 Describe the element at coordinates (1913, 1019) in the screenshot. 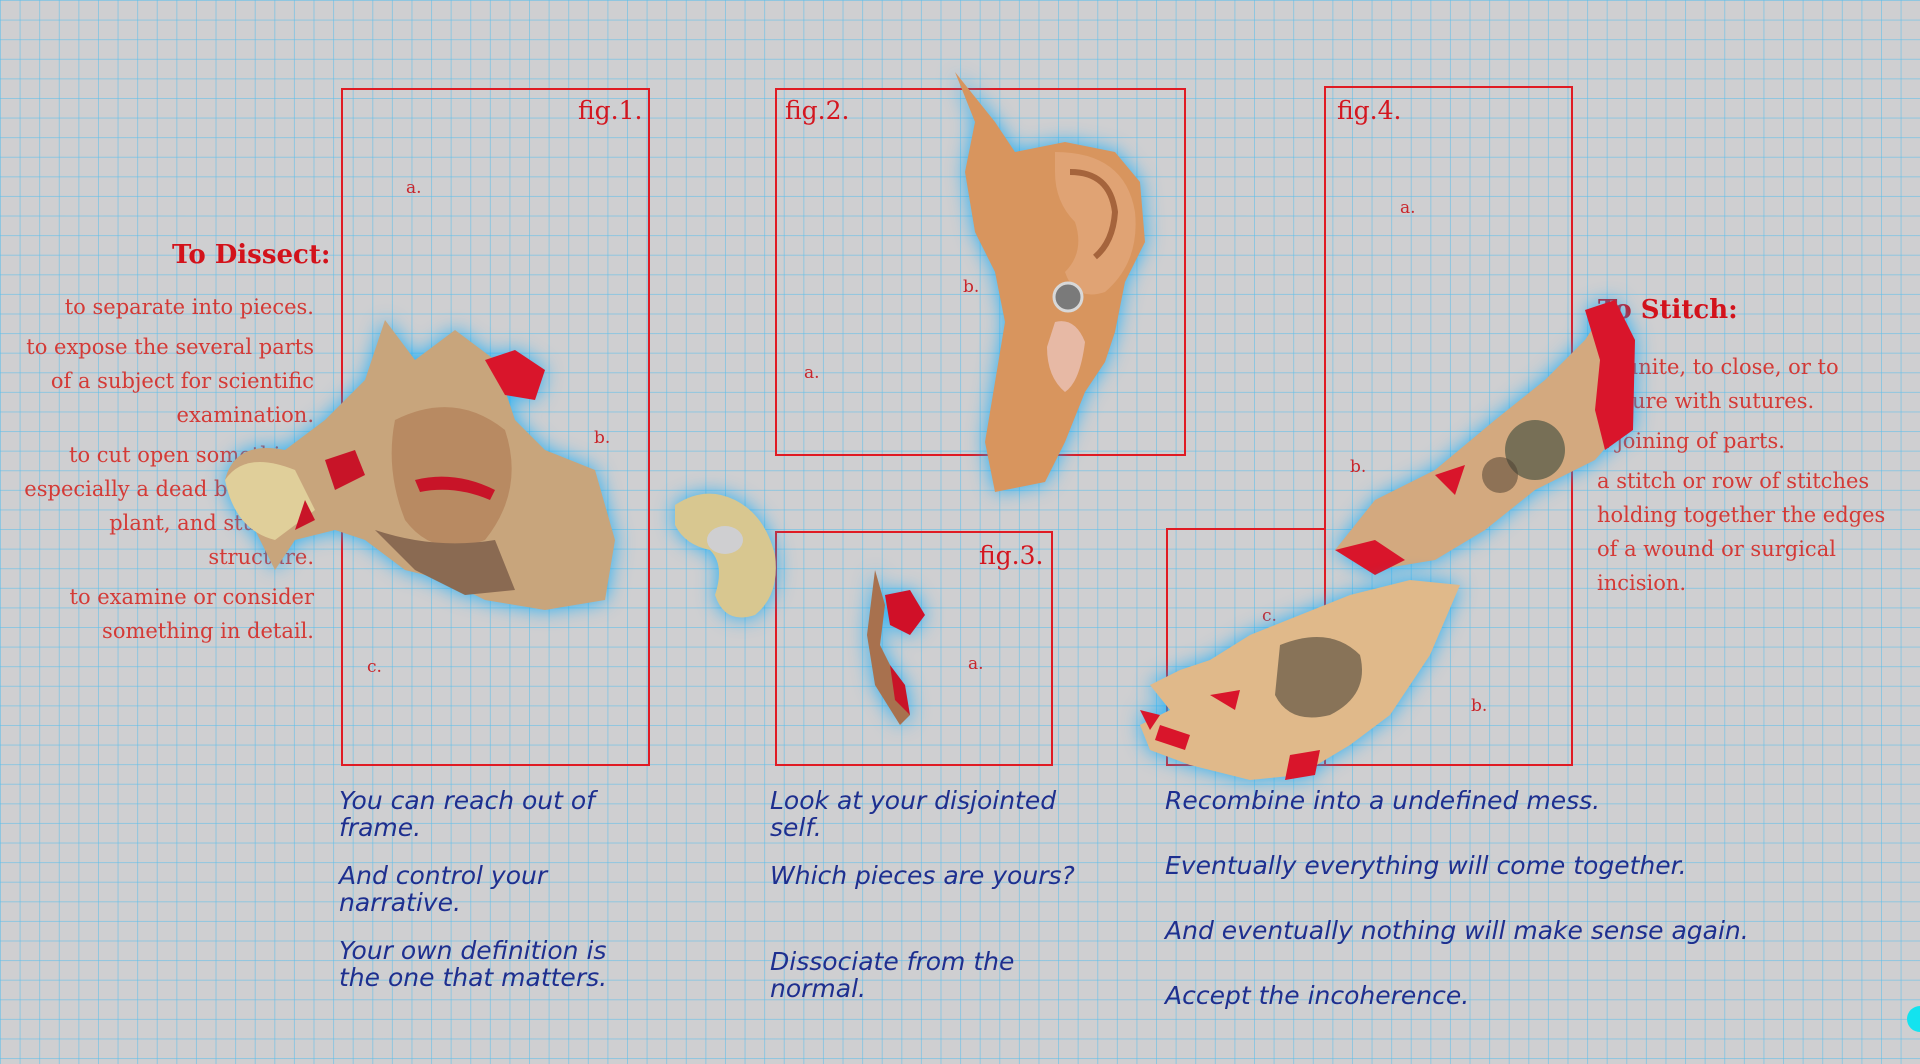

I see `cursor-dot` at that location.